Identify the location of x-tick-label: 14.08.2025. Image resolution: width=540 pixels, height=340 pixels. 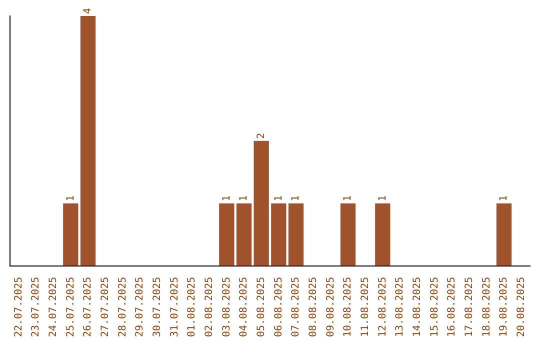
(417, 307).